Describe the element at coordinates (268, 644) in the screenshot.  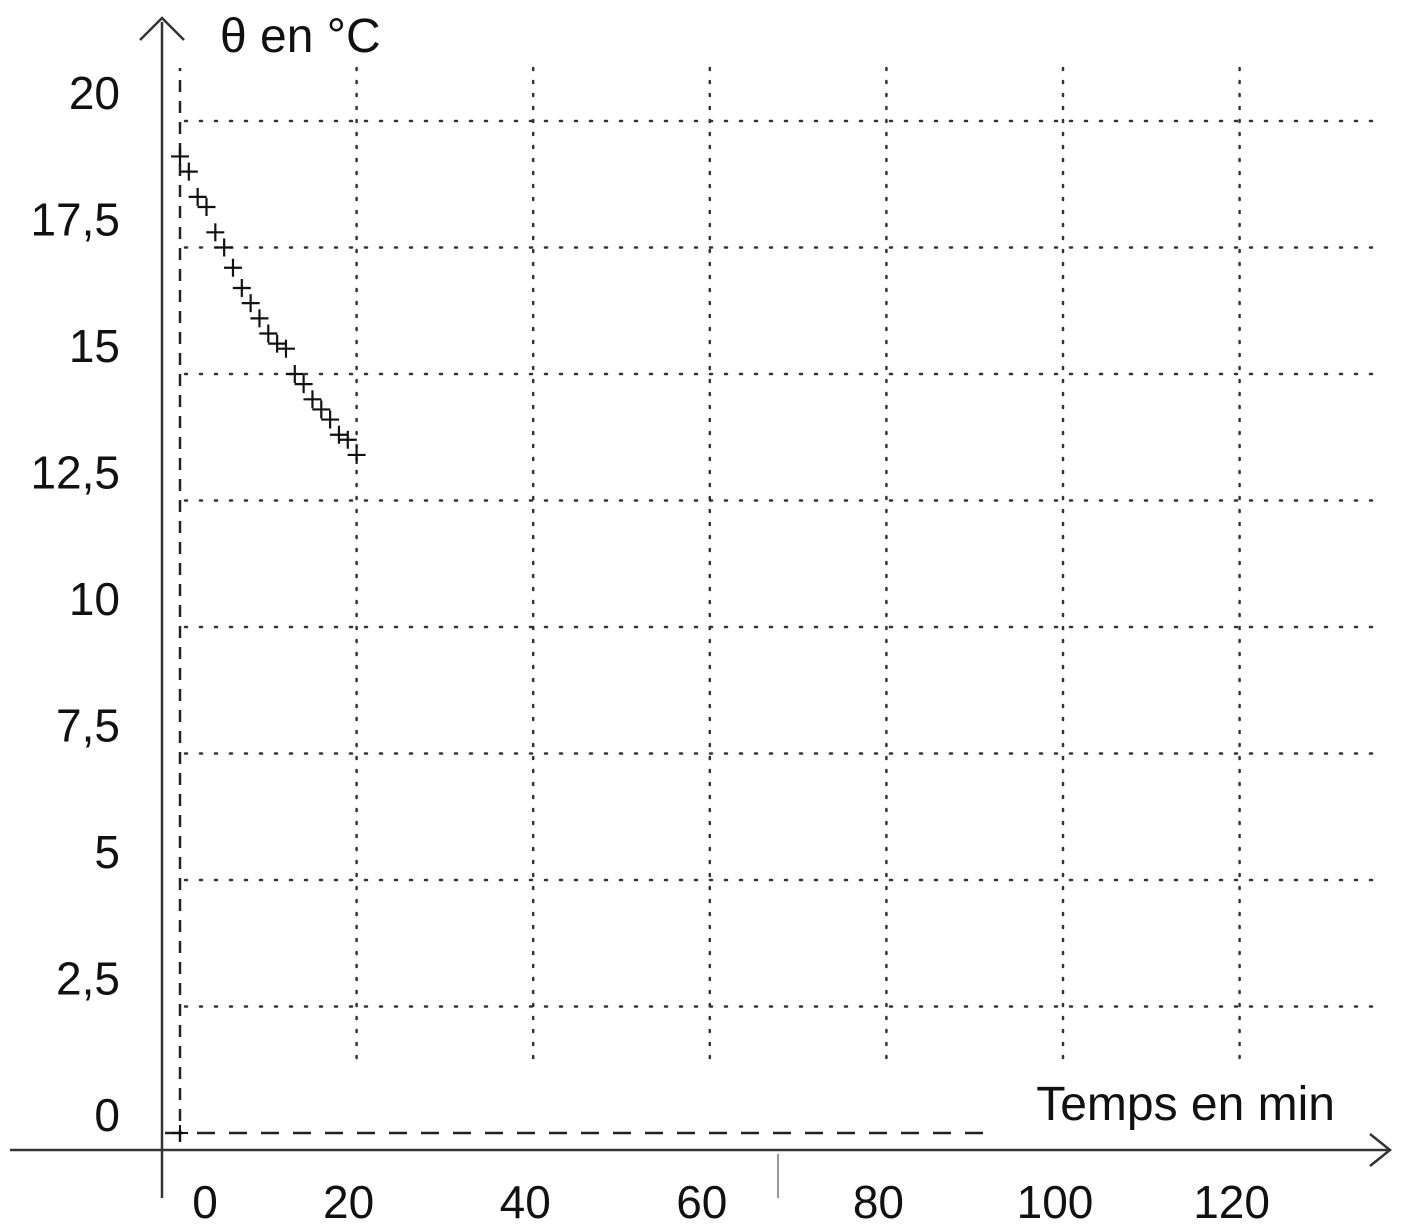
I see `data-points` at that location.